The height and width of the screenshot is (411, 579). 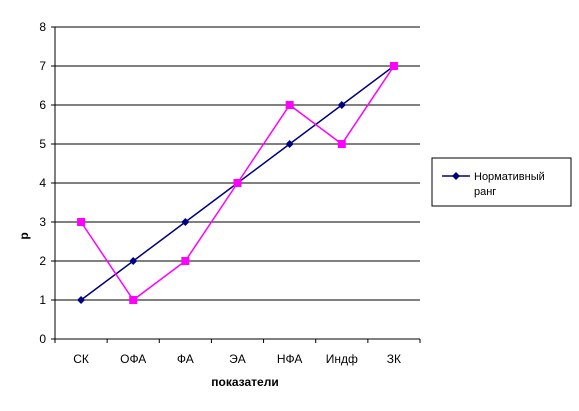 I want to click on x-tick-label: Индф, so click(x=342, y=359).